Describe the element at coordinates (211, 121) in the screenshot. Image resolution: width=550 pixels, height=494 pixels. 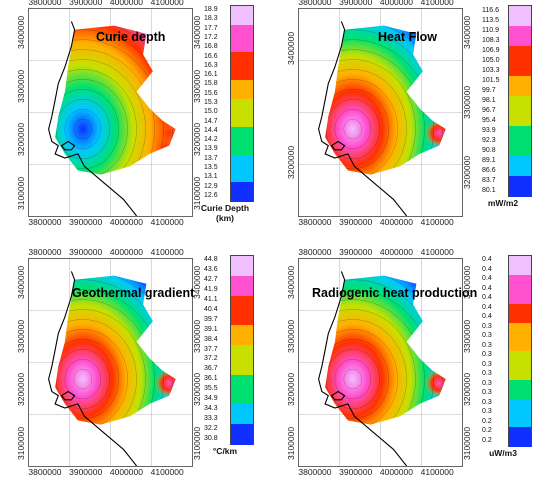
I see `colorbar-label: 14.7` at that location.